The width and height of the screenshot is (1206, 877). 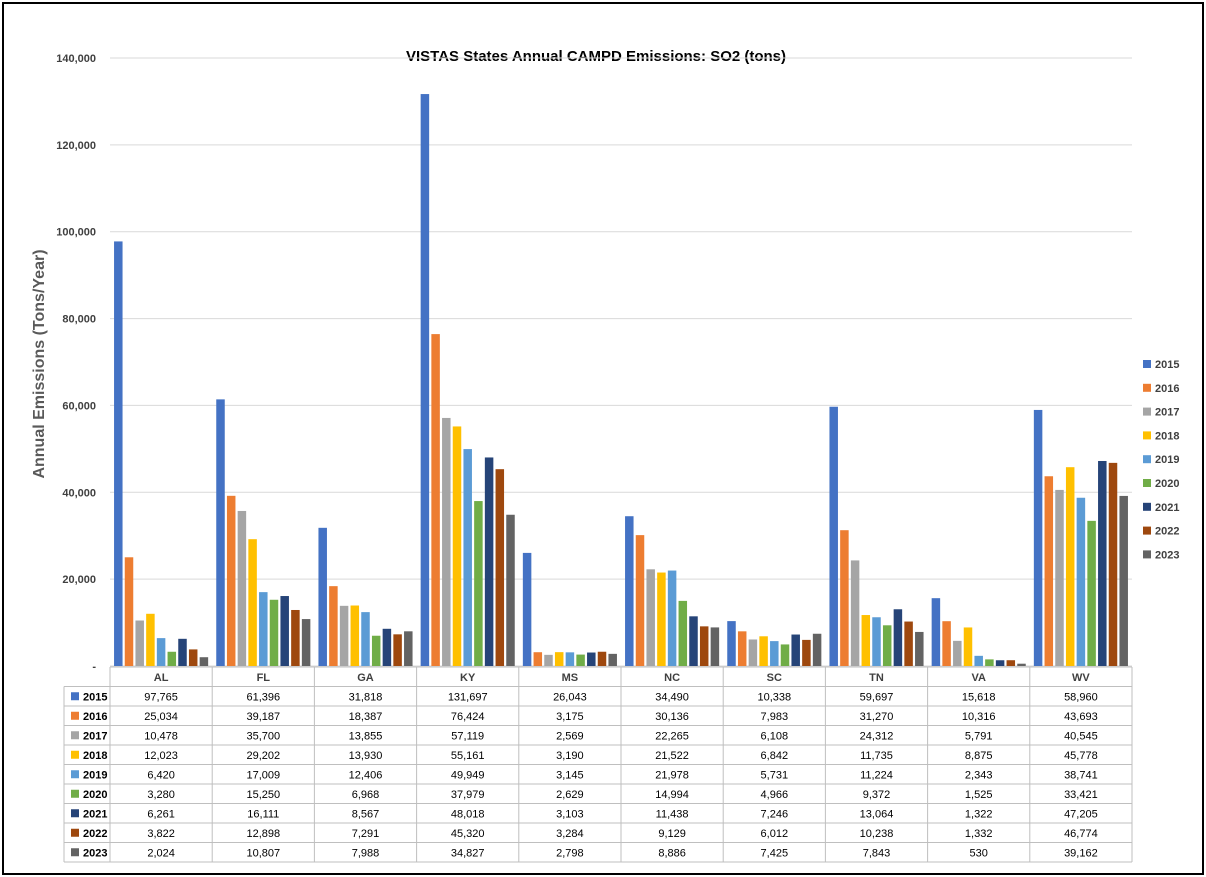 I want to click on legend: 2015 2016 2017 2018 2019 2020 2021 2022 2023, so click(x=1161, y=460).